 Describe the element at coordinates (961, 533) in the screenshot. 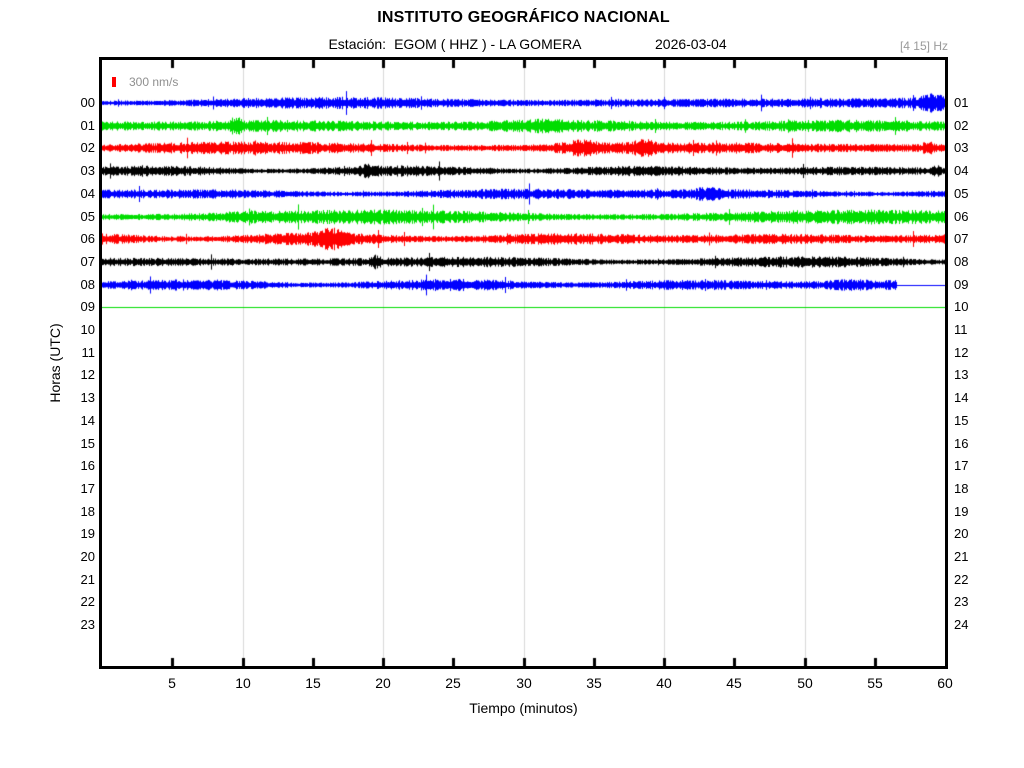

I see `hour-label-right-20: 20` at that location.